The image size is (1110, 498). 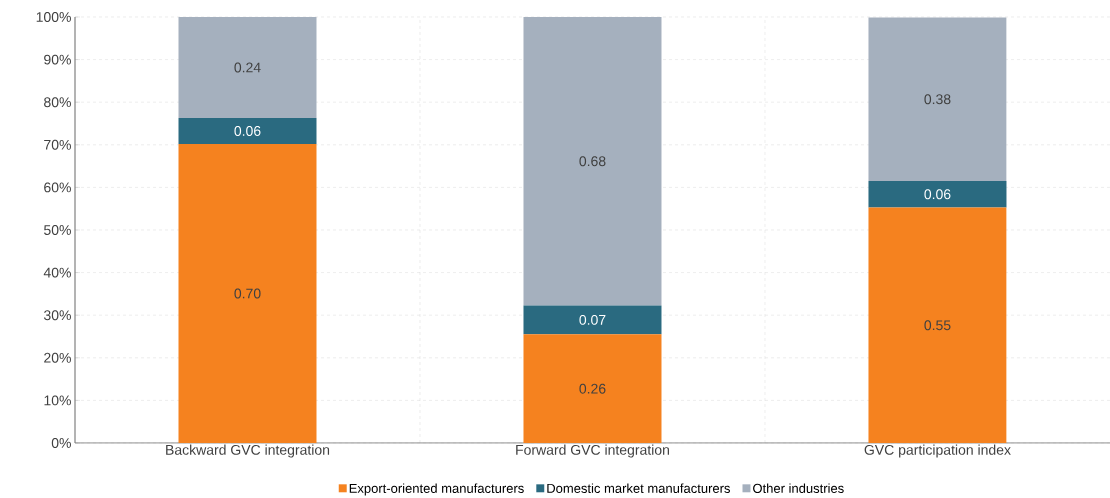 I want to click on y-tick-label: 70%, so click(x=57, y=144).